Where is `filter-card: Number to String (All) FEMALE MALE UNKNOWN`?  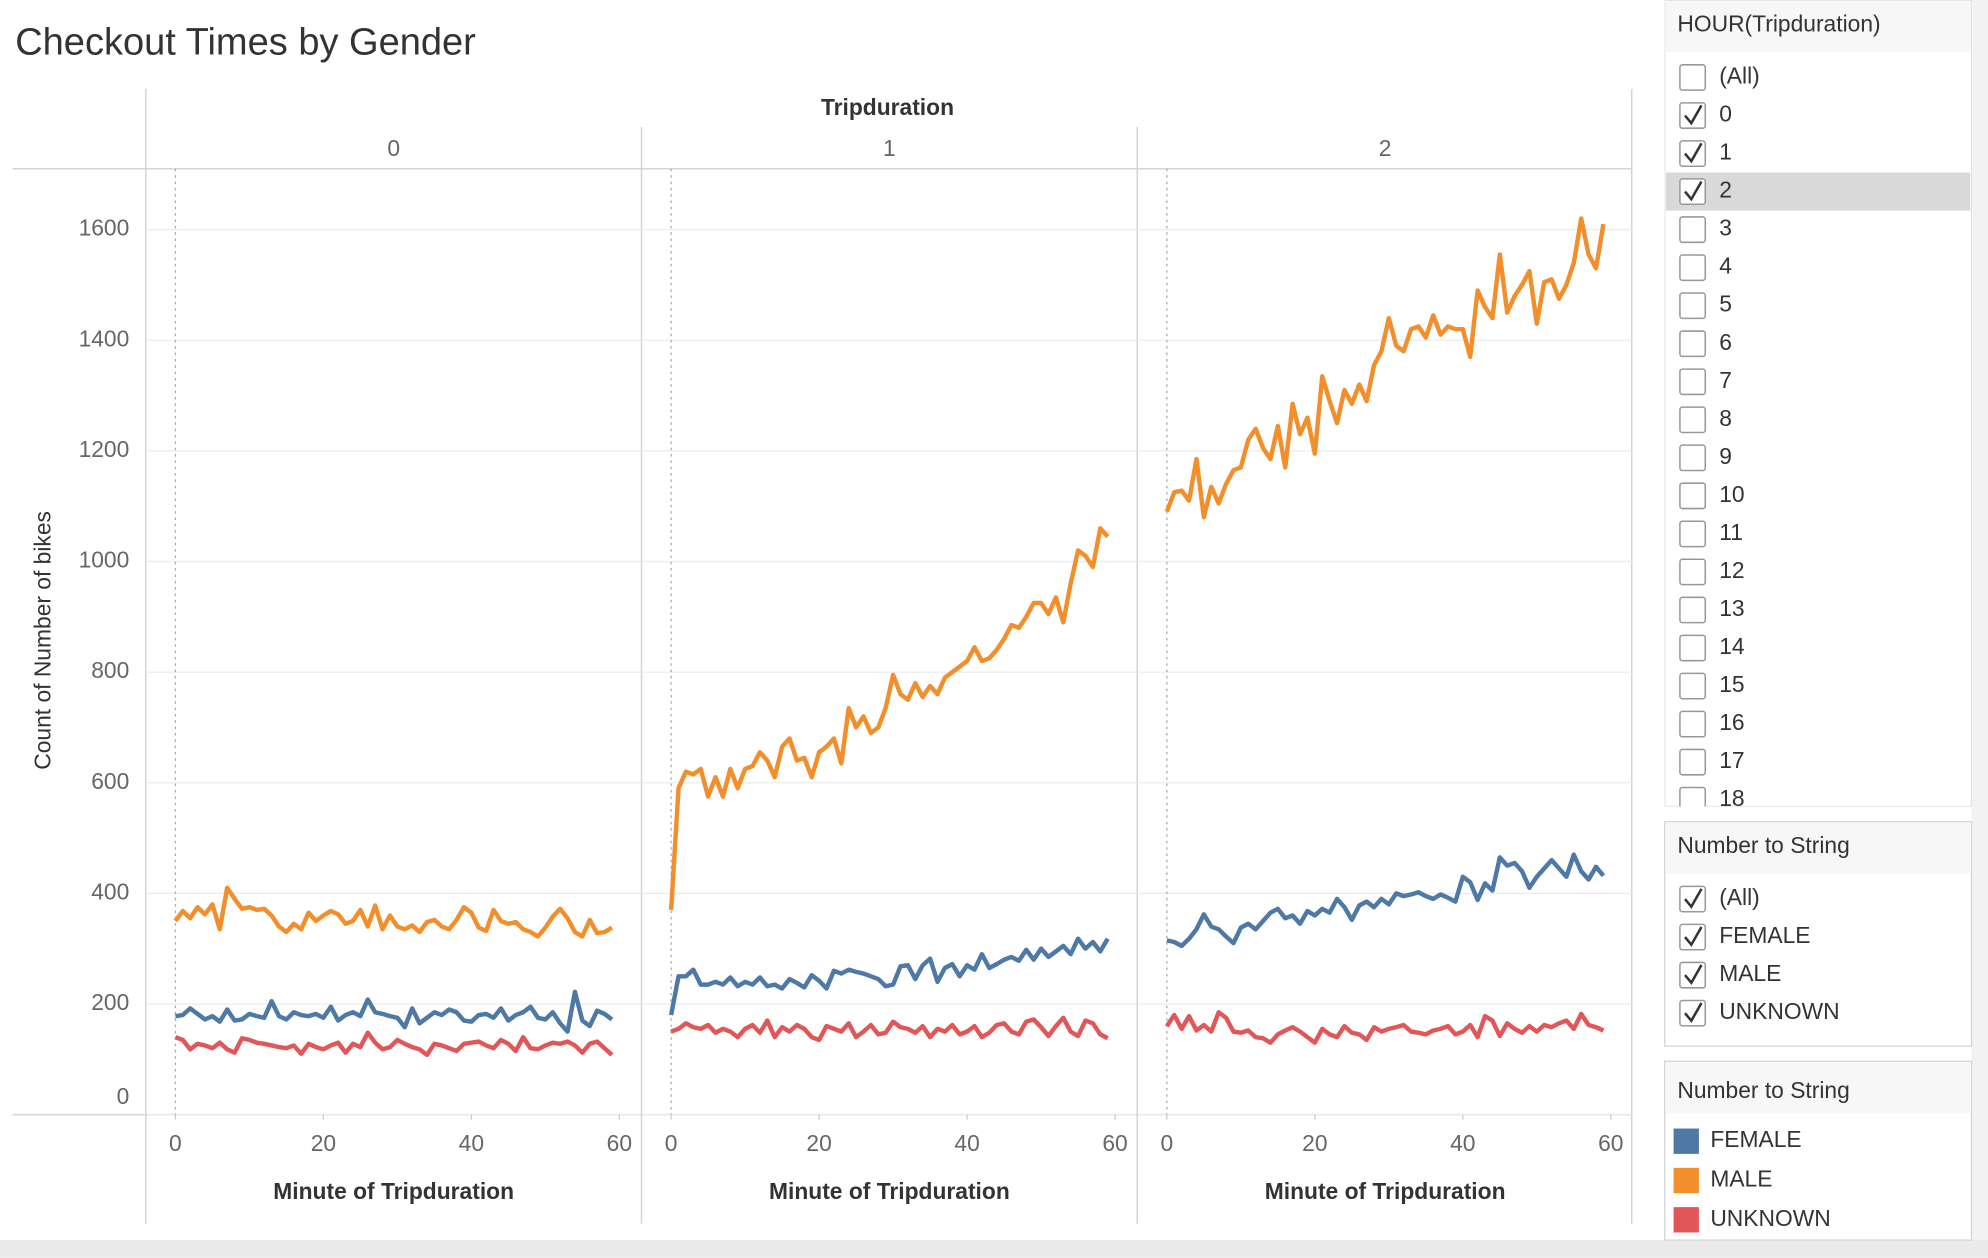
filter-card: Number to String (All) FEMALE MALE UNKNOWN is located at coordinates (1818, 934).